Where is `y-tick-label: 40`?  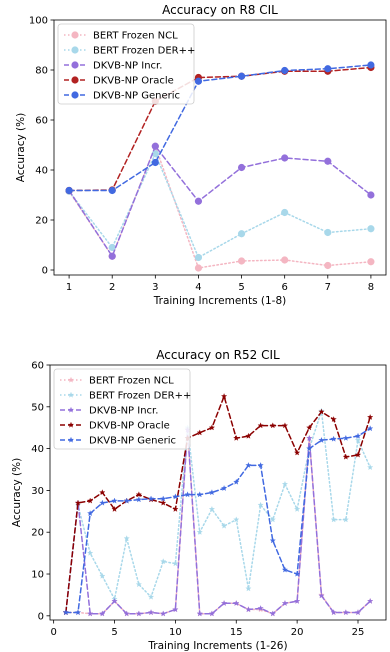
y-tick-label: 40 is located at coordinates (37, 449).